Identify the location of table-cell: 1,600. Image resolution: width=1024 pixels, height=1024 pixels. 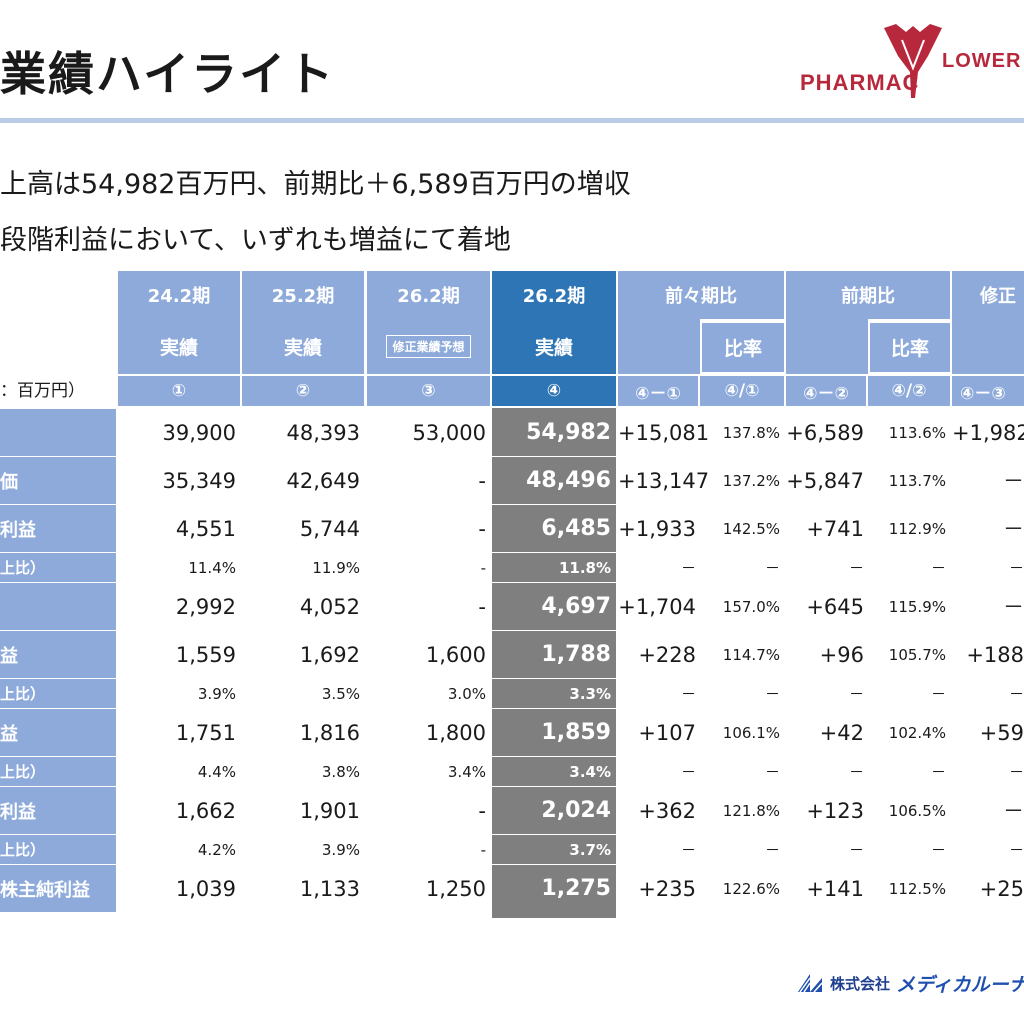
(455, 655).